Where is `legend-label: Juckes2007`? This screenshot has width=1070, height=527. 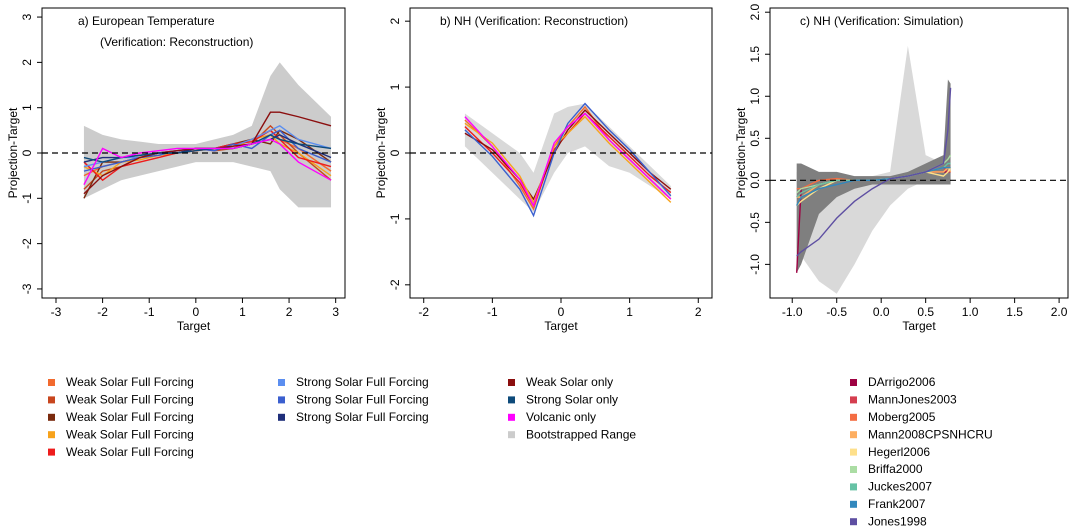 legend-label: Juckes2007 is located at coordinates (900, 487).